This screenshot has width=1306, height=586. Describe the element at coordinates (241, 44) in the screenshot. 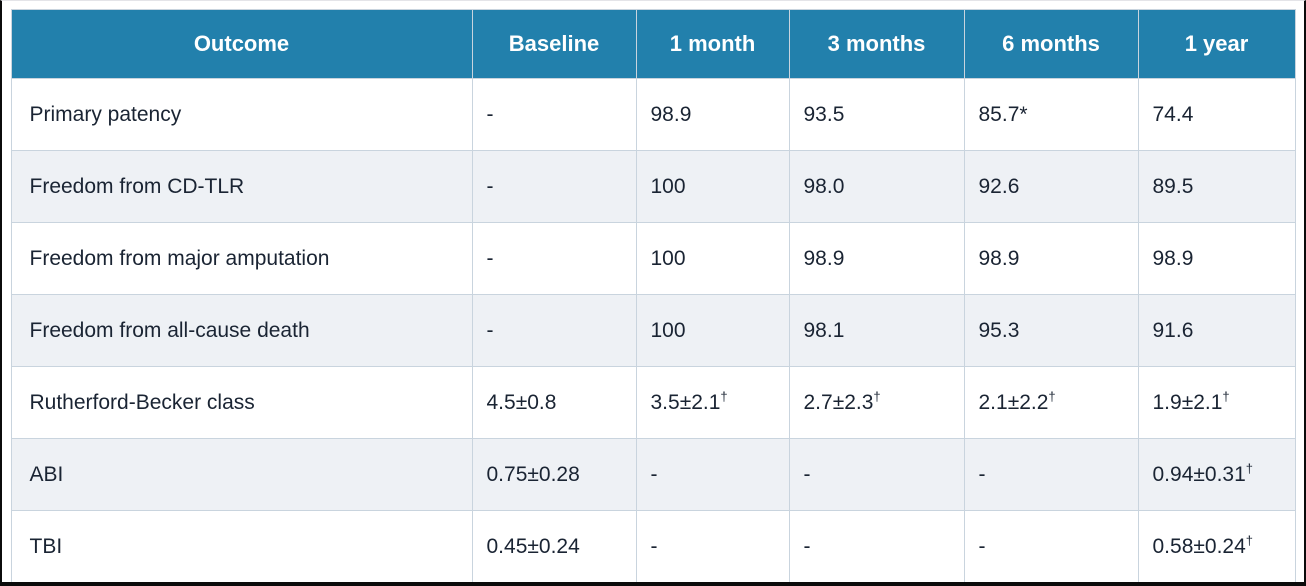

I see `column-header: Outcome` at that location.